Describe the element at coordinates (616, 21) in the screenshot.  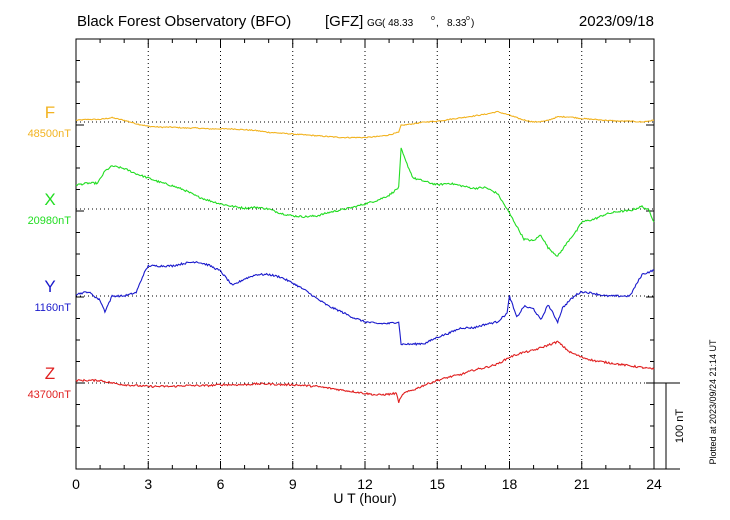
I see `chart-date: 2023/09/18` at that location.